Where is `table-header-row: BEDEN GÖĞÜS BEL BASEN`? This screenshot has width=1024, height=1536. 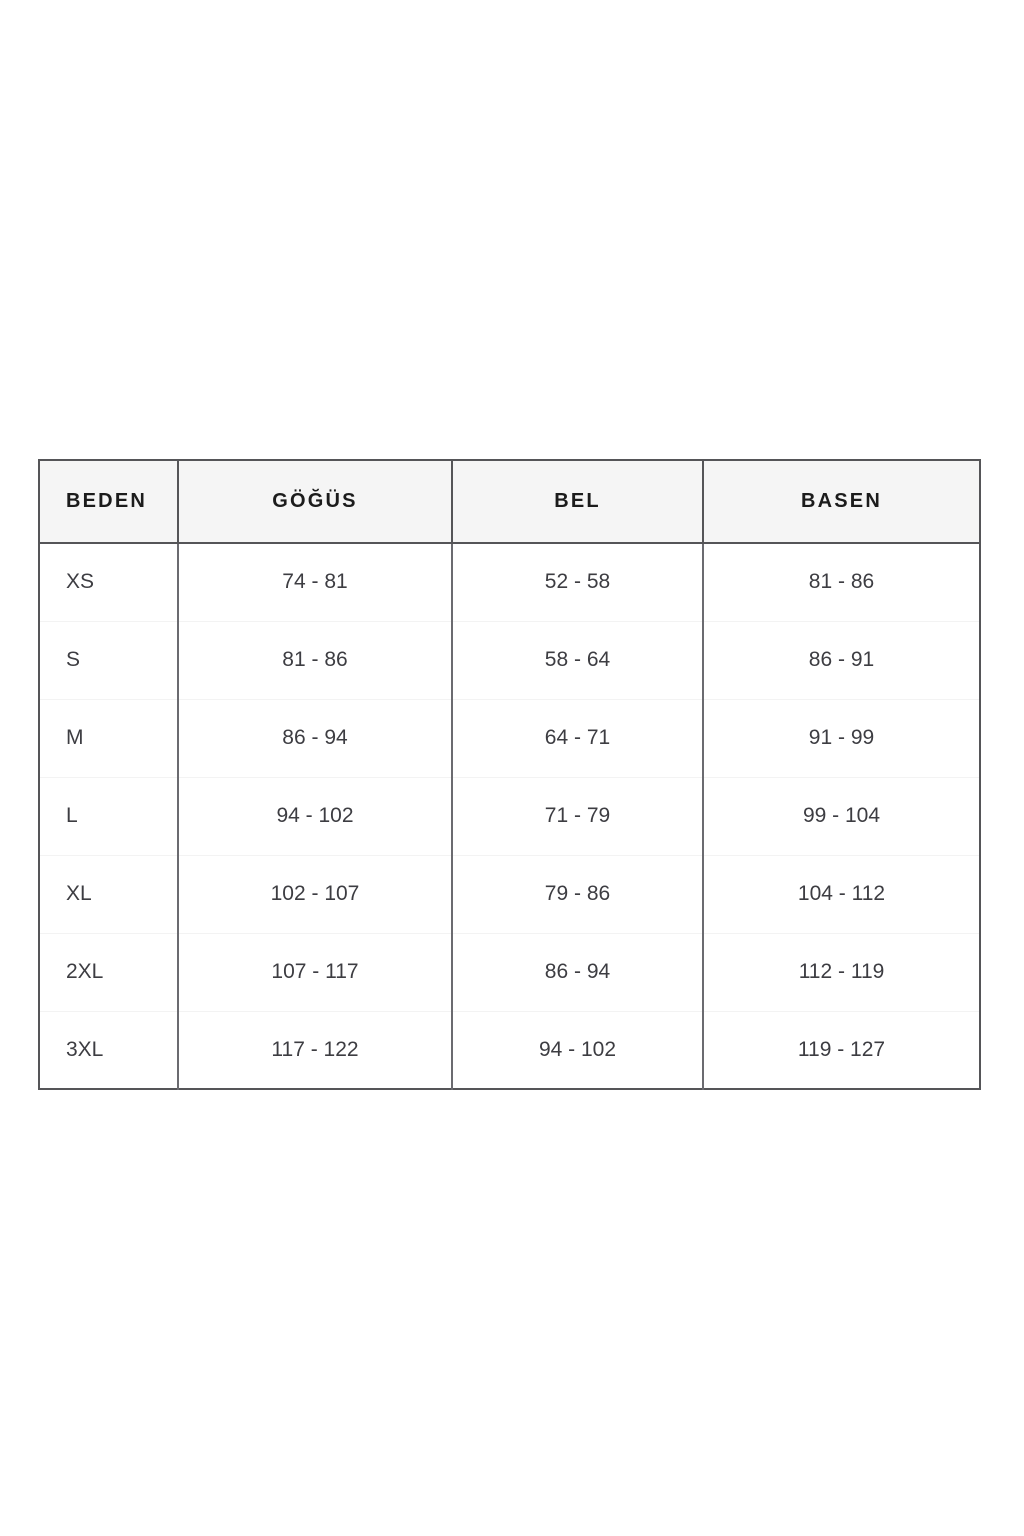 table-header-row: BEDEN GÖĞÜS BEL BASEN is located at coordinates (509, 502).